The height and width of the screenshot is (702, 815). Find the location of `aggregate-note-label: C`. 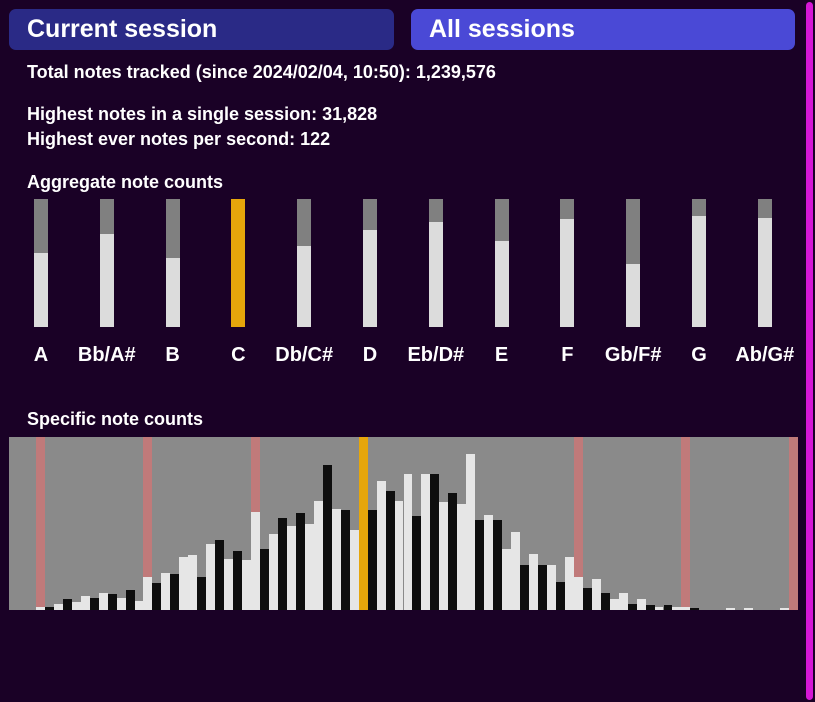

aggregate-note-label: C is located at coordinates (238, 355).